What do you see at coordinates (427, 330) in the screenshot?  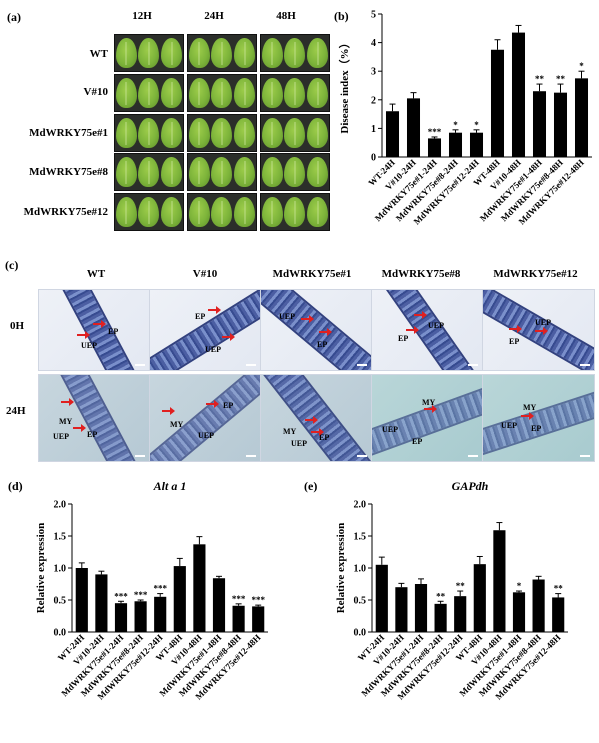 I see `micro-image: UEP EP` at bounding box center [427, 330].